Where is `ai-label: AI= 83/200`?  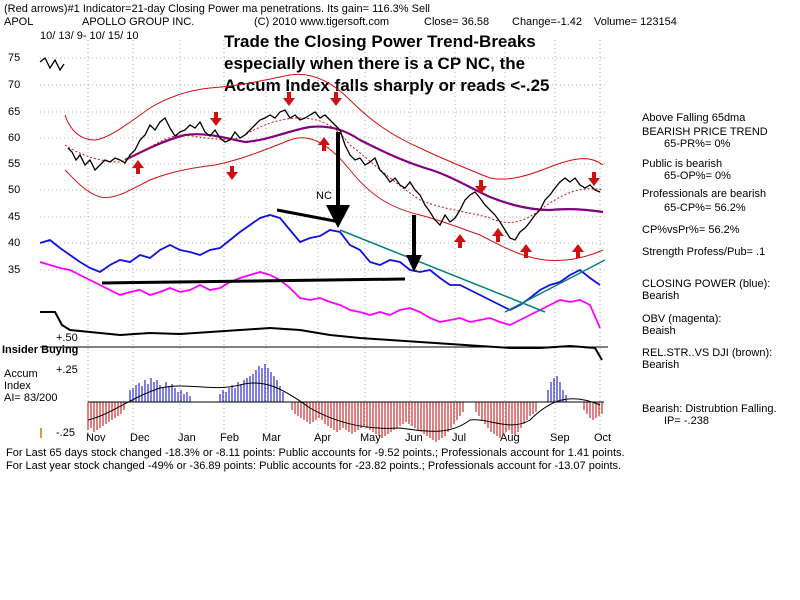 ai-label: AI= 83/200 is located at coordinates (31, 398).